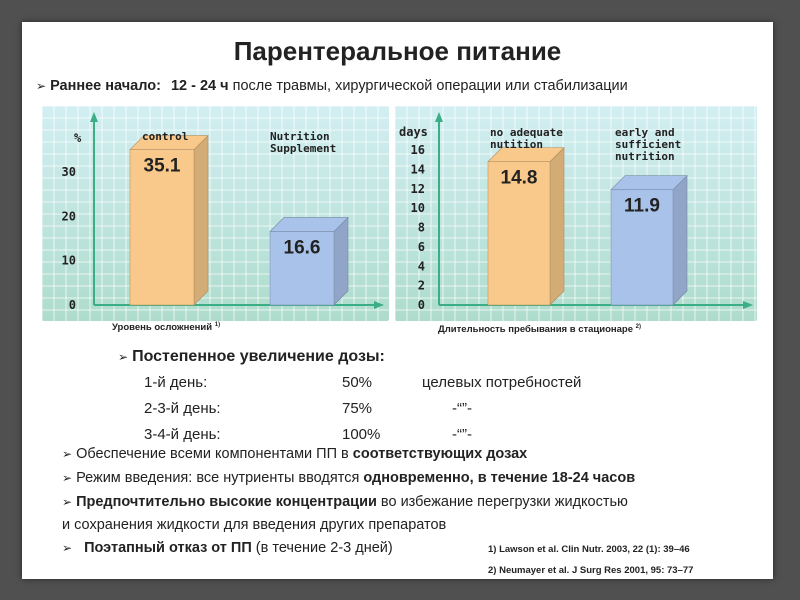 The image size is (800, 600). What do you see at coordinates (413, 132) in the screenshot?
I see `y-axis-label: days` at bounding box center [413, 132].